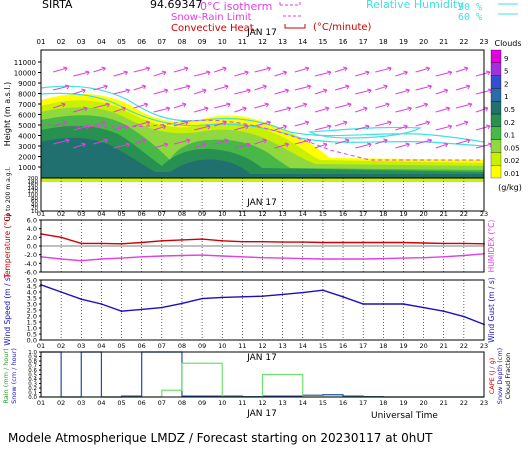 This screenshot has width=528, height=450. I want to click on y-tick-label: -2.0, so click(30, 255).